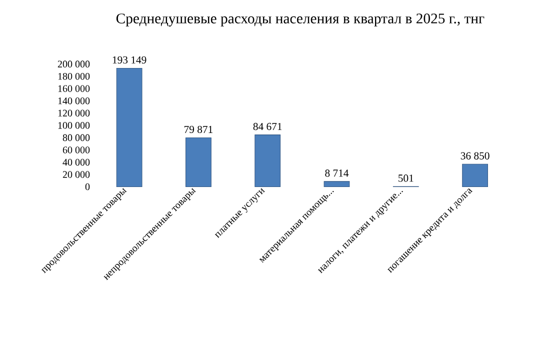  What do you see at coordinates (74, 100) in the screenshot?
I see `y-tick-label: 140 000` at bounding box center [74, 100].